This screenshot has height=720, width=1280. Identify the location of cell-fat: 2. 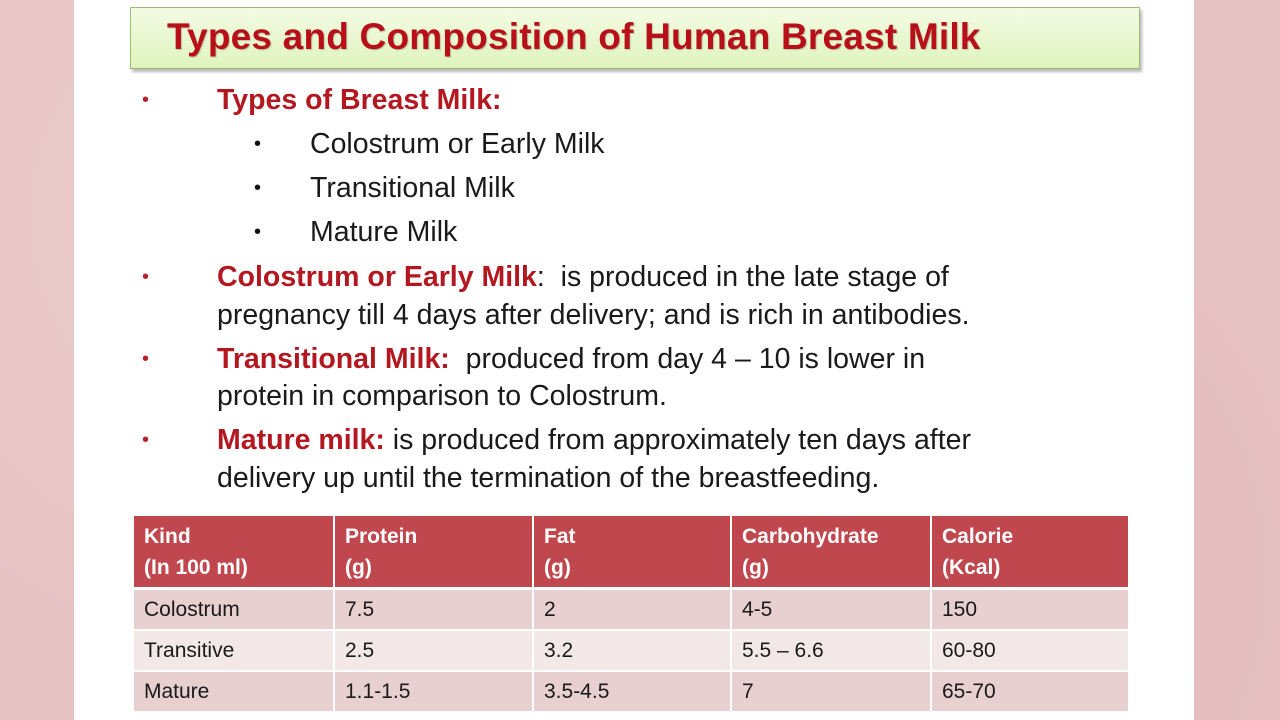
(632, 608).